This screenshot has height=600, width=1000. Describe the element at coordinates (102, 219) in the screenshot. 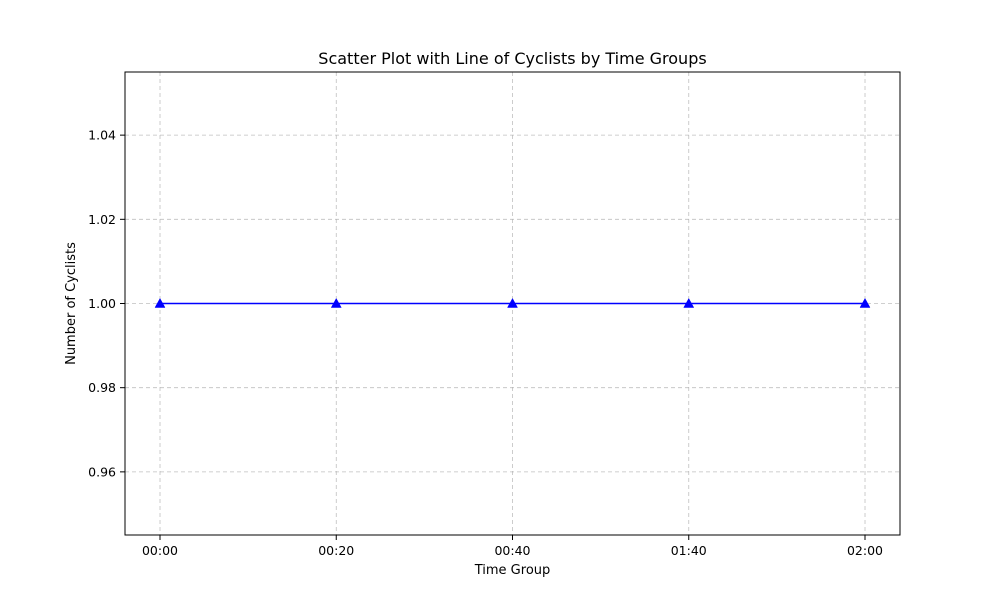

I see `y-tick-label: 1.02` at that location.